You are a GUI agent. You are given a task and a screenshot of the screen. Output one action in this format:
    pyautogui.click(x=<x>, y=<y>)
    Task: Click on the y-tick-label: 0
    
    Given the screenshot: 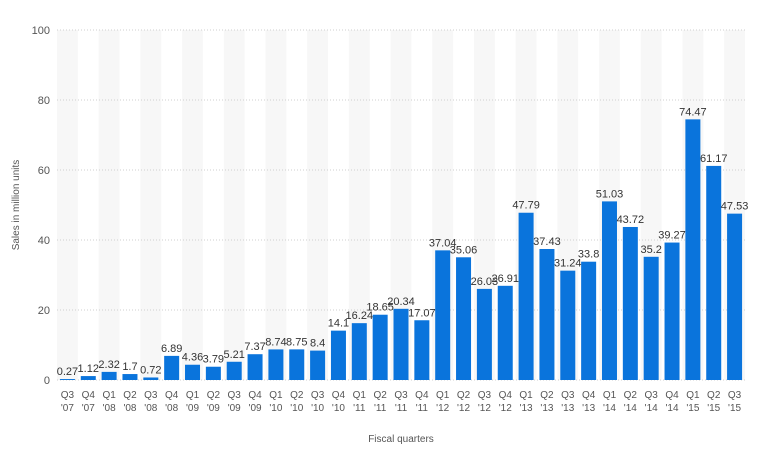 What is the action you would take?
    pyautogui.click(x=47, y=381)
    